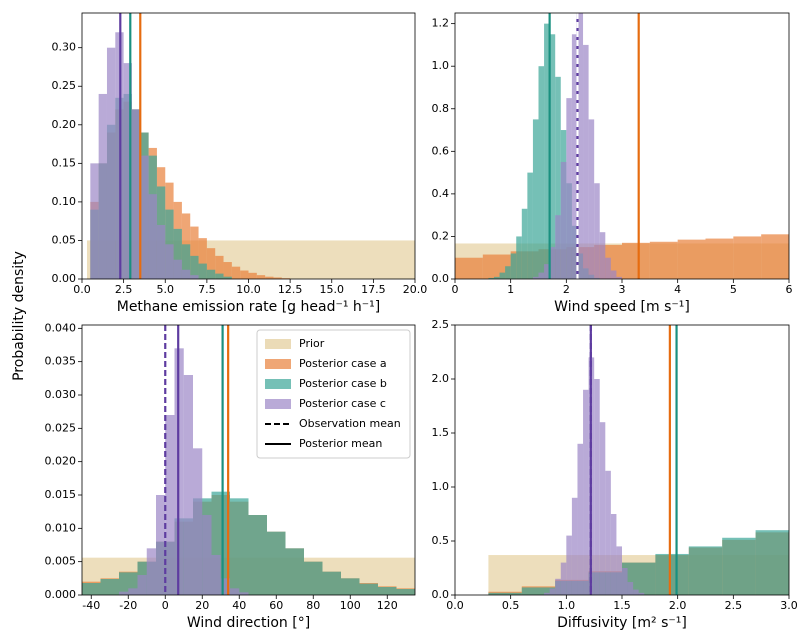 The image size is (801, 633). Describe the element at coordinates (441, 235) in the screenshot. I see `y-tick-label: 0.2` at that location.